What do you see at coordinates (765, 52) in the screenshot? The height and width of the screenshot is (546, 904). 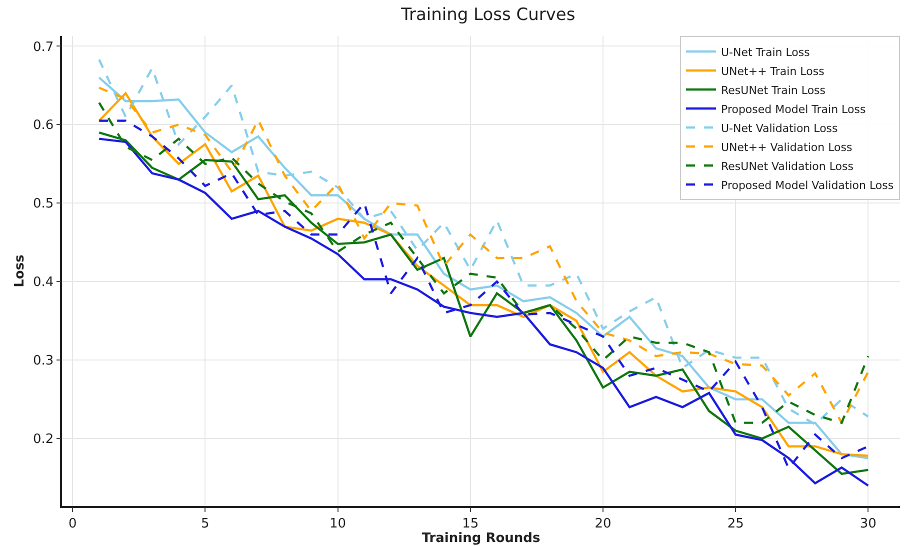 I see `legend-label: U-Net Train Loss` at bounding box center [765, 52].